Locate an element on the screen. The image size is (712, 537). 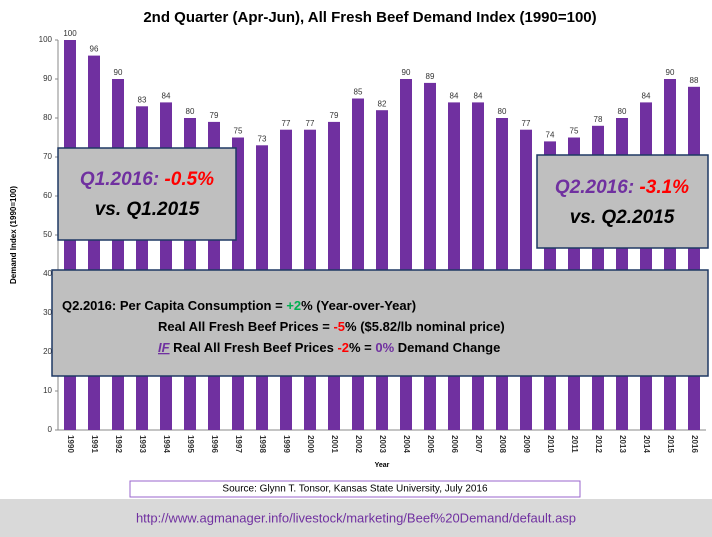
x-tick-label: 2004 is located at coordinates (406, 444).